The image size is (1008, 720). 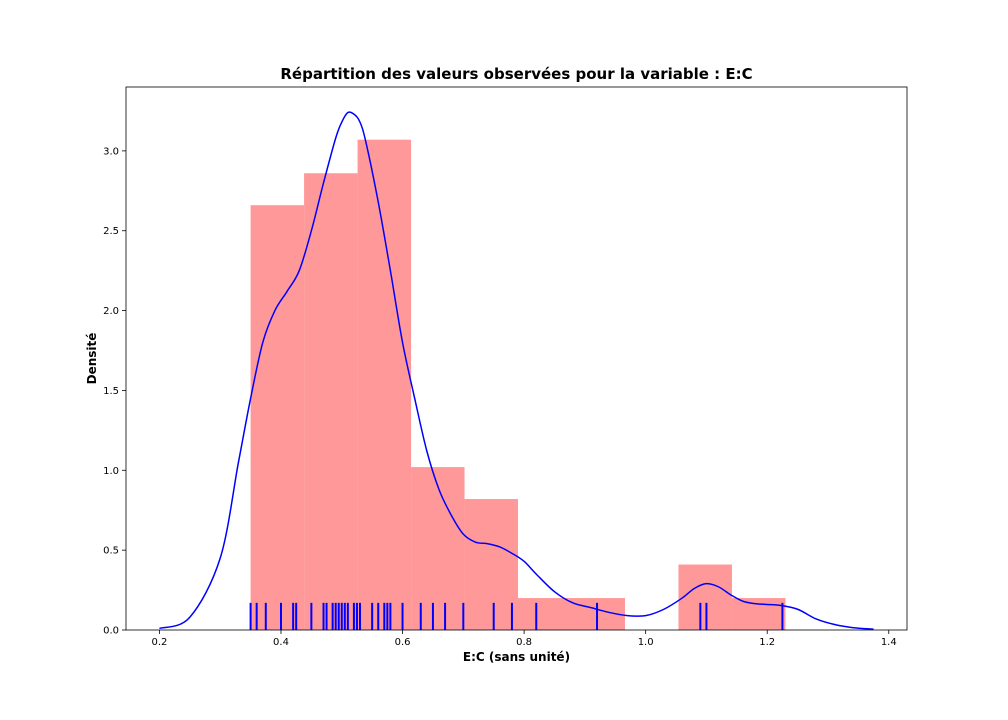 What do you see at coordinates (889, 642) in the screenshot?
I see `x-tick-label: 1.4` at bounding box center [889, 642].